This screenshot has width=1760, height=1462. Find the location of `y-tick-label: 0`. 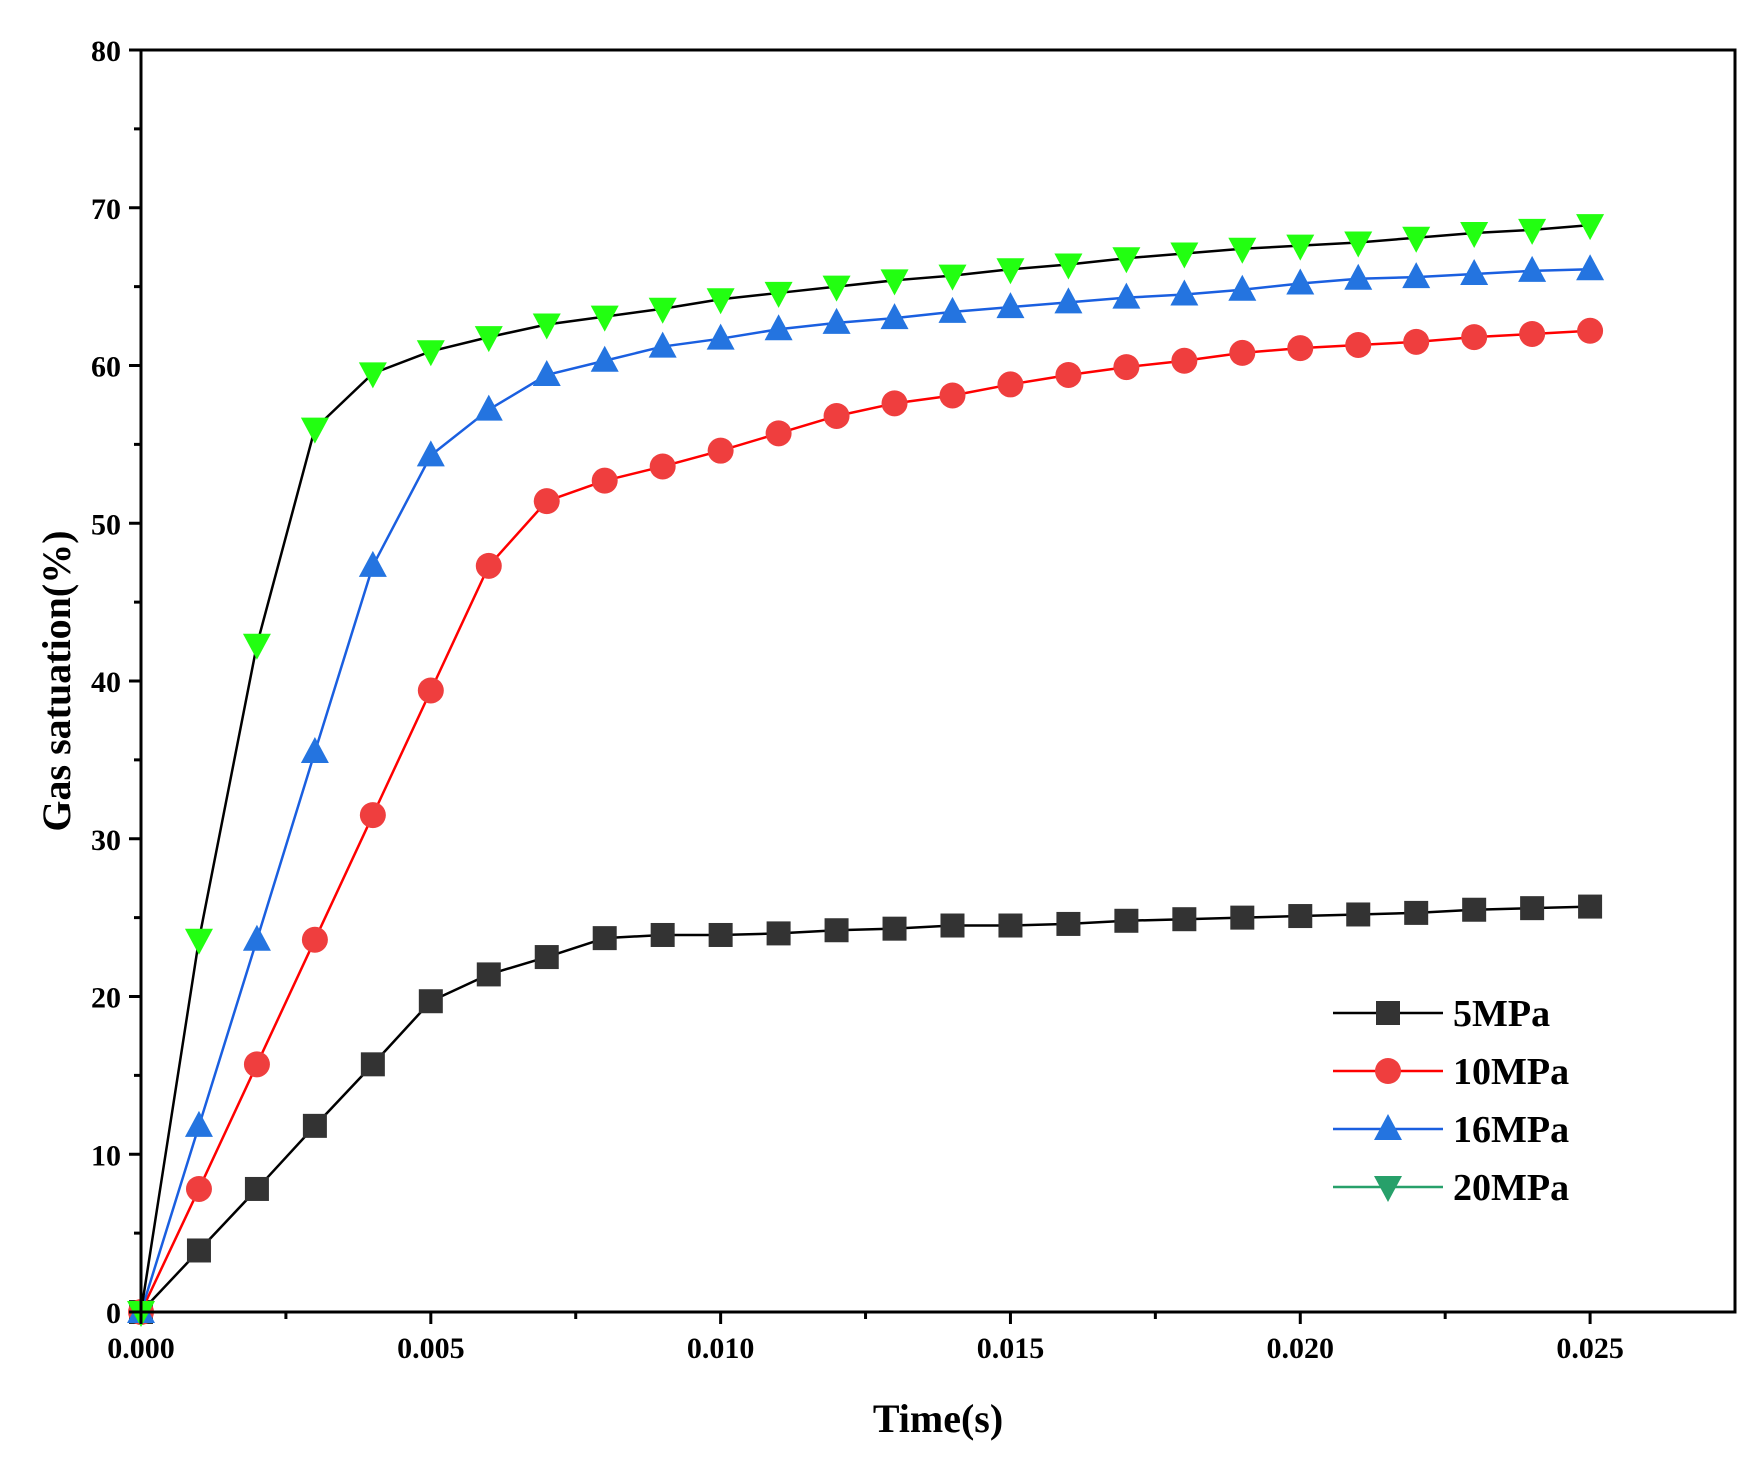

y-tick-label: 0 is located at coordinates (113, 1313).